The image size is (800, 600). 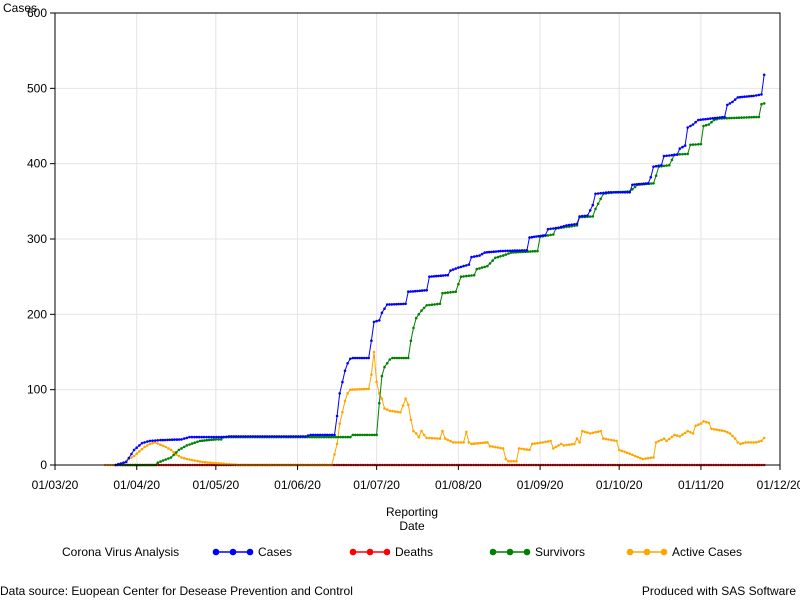 I want to click on x-axis-title-line2: Date, so click(x=412, y=526).